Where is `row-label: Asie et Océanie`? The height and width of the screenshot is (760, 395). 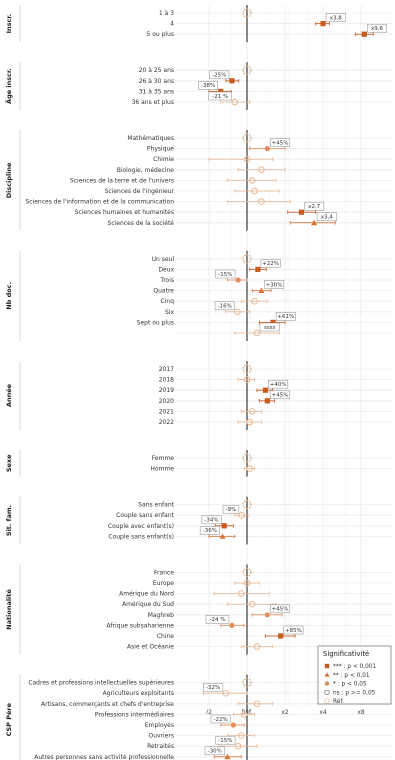 row-label: Asie et Océanie is located at coordinates (150, 647).